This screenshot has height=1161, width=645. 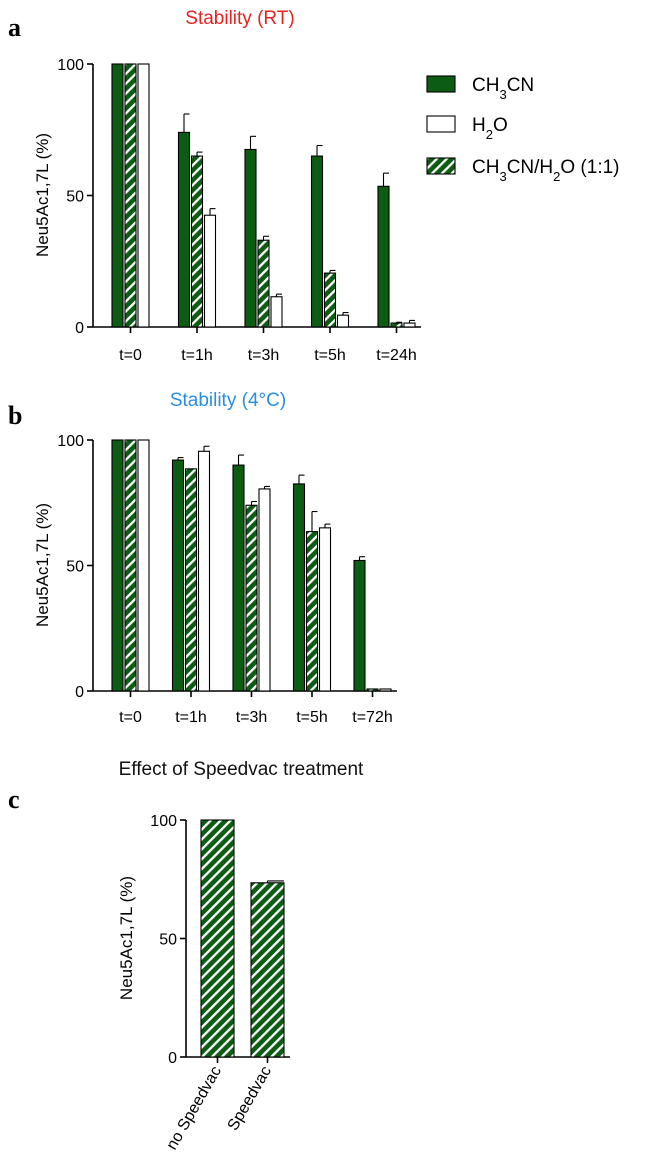 What do you see at coordinates (241, 769) in the screenshot?
I see `chart-title: Effect of Speedvac treatment` at bounding box center [241, 769].